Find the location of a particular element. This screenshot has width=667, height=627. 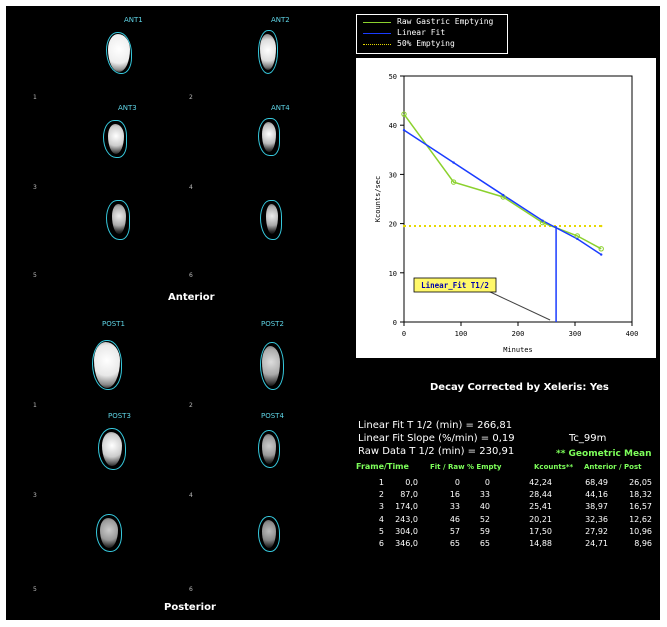

y-tick-label: 40 is located at coordinates (393, 126).